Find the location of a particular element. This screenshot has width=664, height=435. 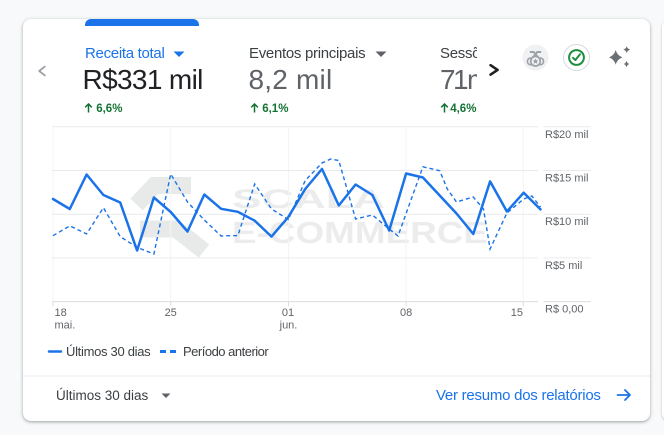

svg-text: 18 is located at coordinates (61, 313).